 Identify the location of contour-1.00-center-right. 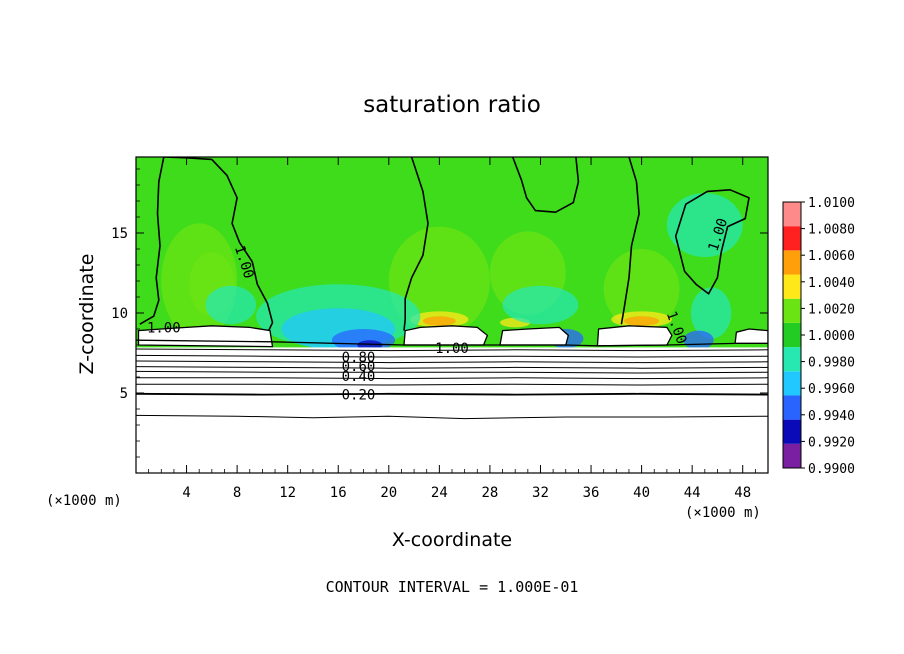
(630, 241).